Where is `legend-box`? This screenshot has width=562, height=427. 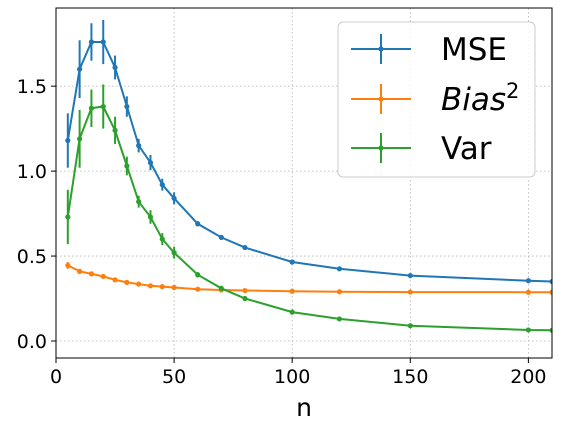
legend-box is located at coordinates (436, 99).